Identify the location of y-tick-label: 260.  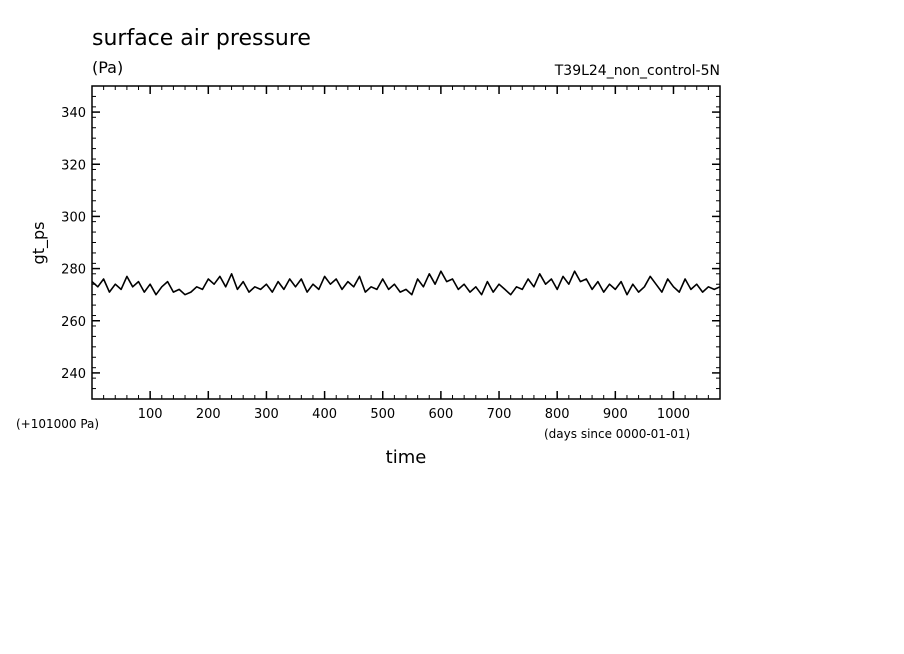
(73, 322).